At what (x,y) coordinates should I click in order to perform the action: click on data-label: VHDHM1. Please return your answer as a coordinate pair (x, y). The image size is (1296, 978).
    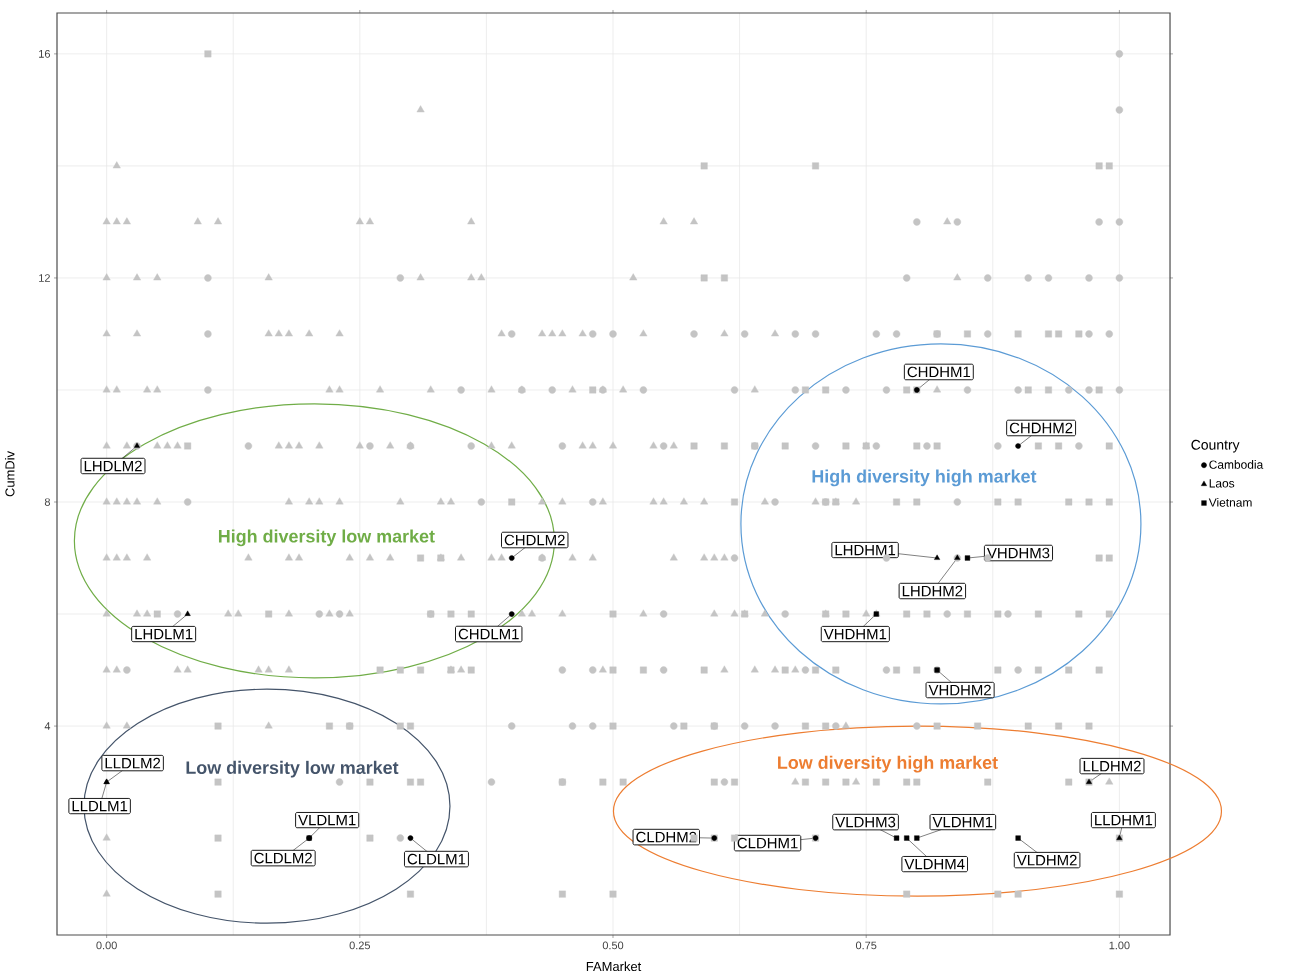
    Looking at the image, I should click on (855, 634).